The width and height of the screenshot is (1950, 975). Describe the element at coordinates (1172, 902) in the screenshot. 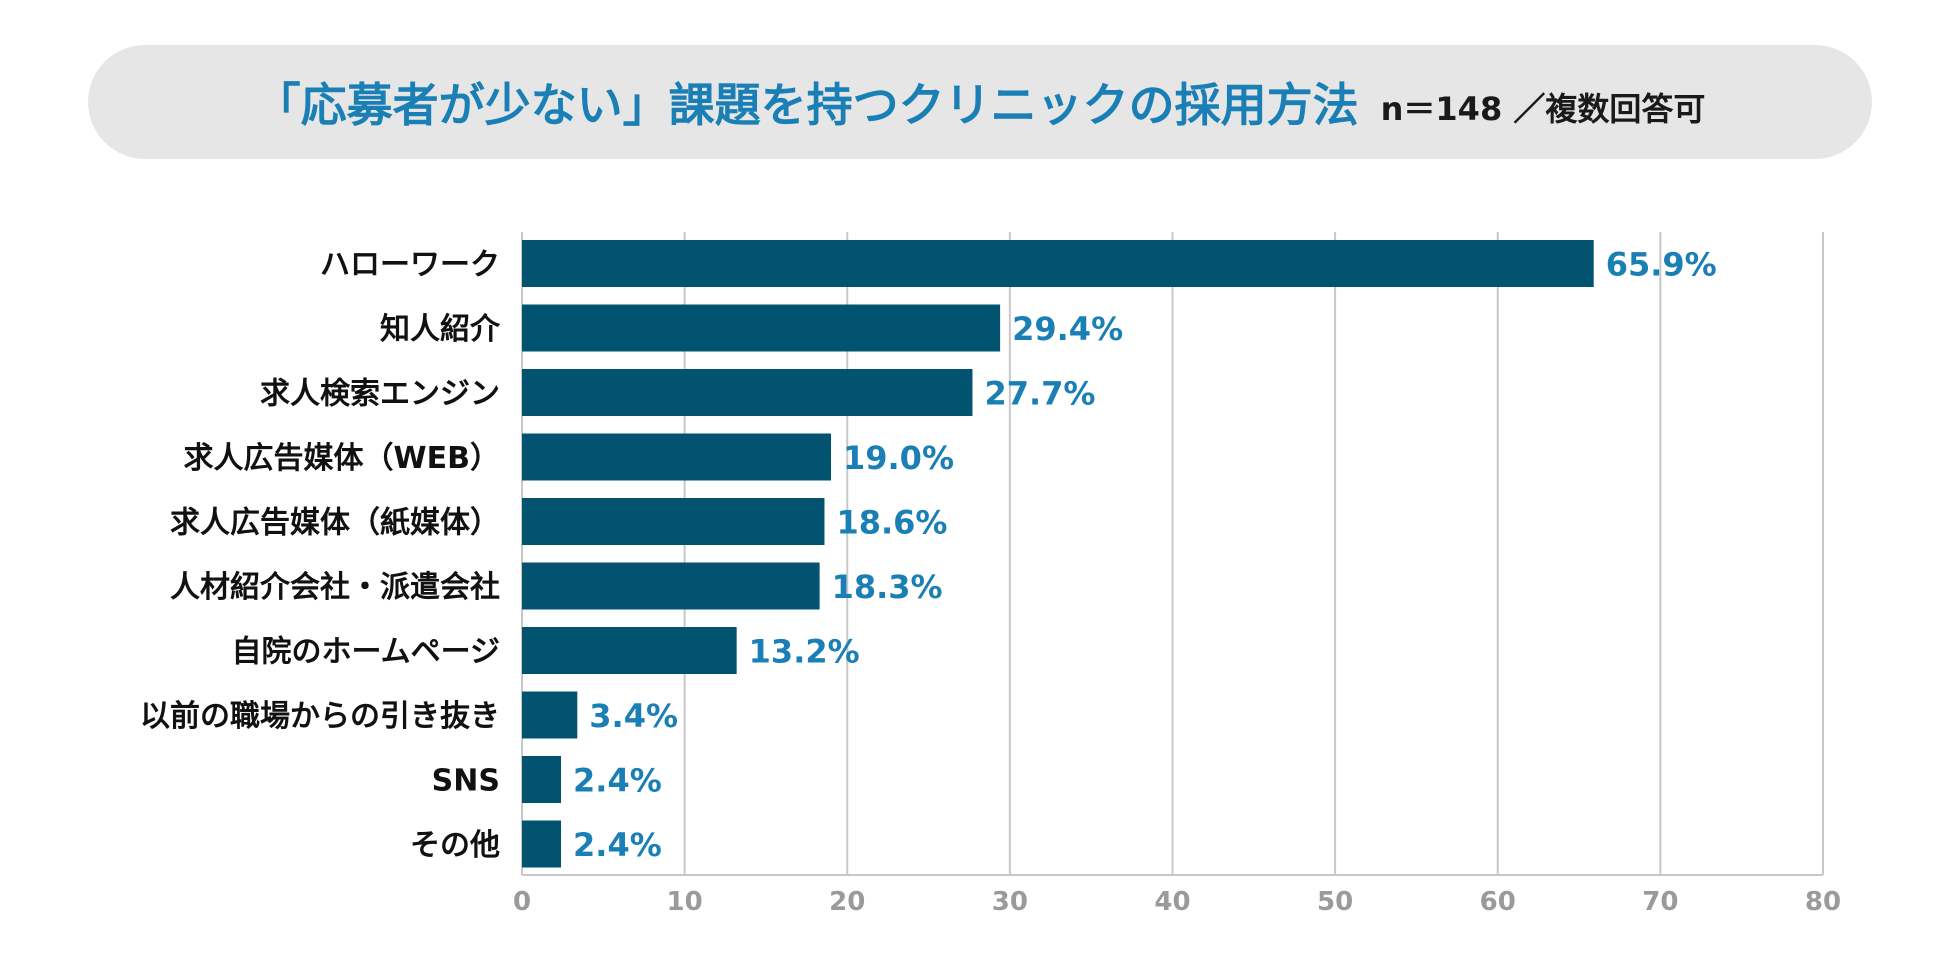

I see `x-tick-label: 40` at that location.